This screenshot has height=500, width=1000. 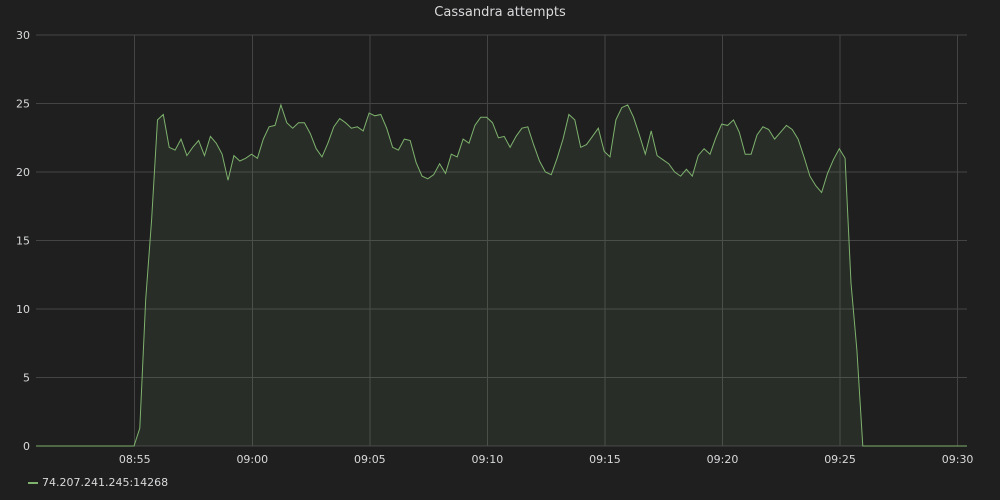 What do you see at coordinates (23, 104) in the screenshot?
I see `y-tick-label: 25` at bounding box center [23, 104].